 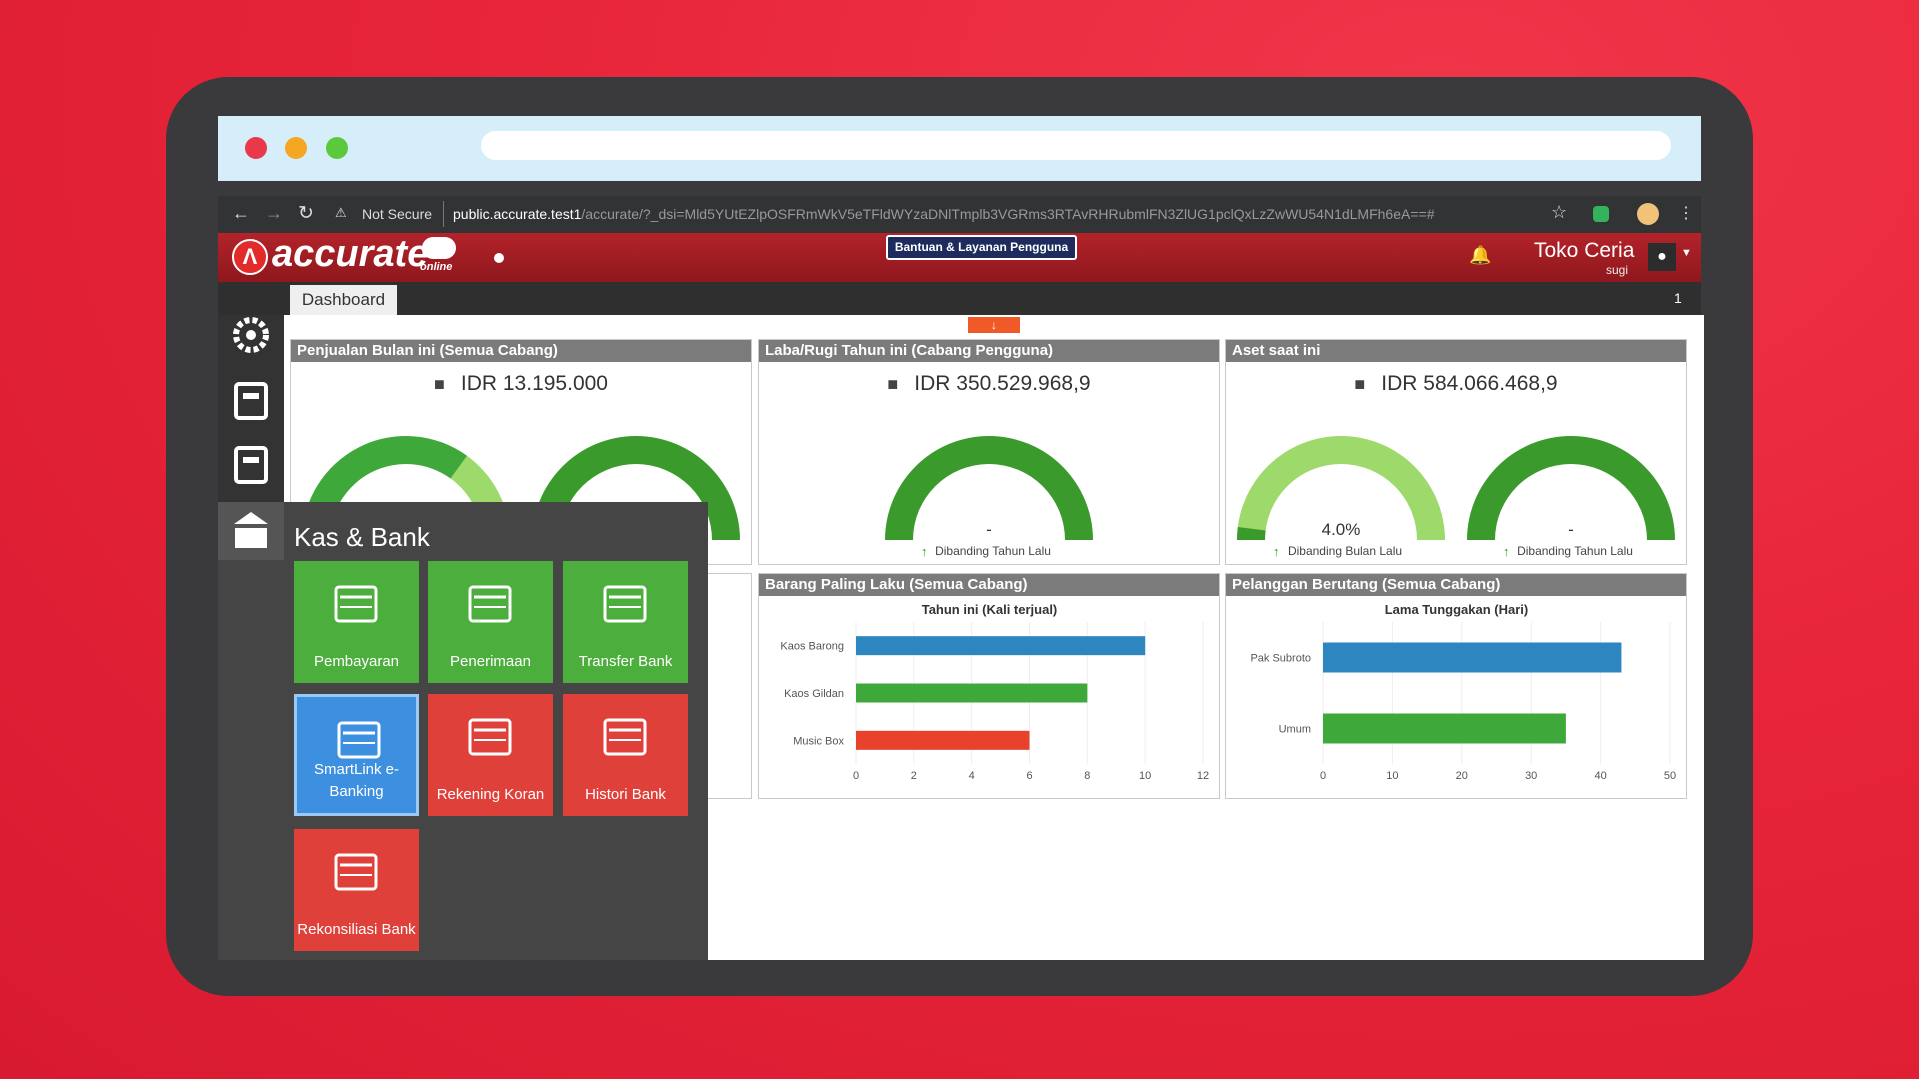 I want to click on menu-tile: Rekening Koran, so click(x=490, y=755).